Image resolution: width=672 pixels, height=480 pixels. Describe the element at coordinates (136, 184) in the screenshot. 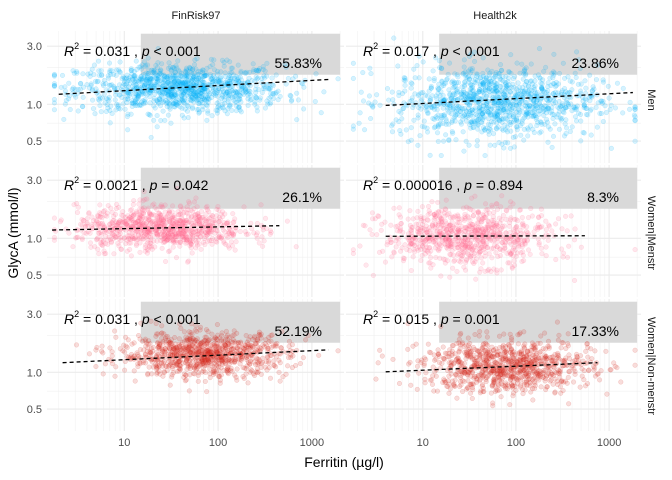

I see `stats-label: R2 = 0.0021 , p = 0.042` at that location.